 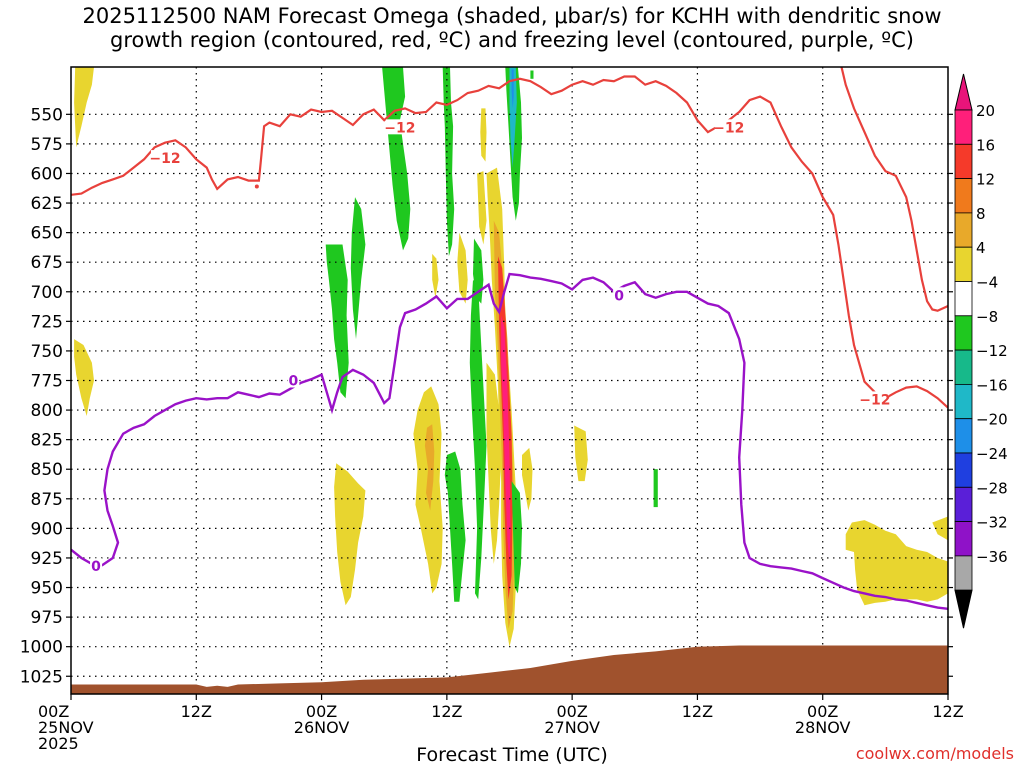 I want to click on dendritic-label-0-bg, so click(x=164, y=158).